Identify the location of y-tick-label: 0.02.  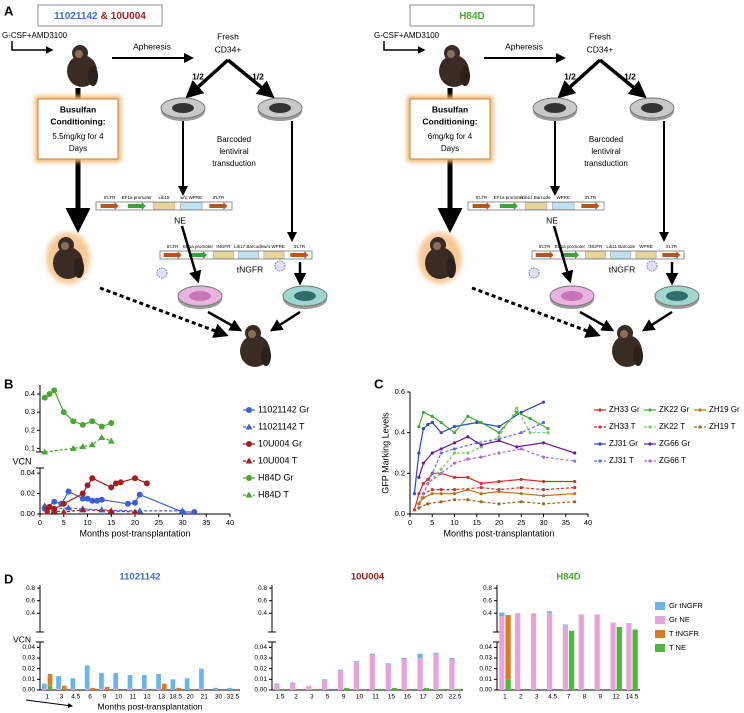
(485, 668).